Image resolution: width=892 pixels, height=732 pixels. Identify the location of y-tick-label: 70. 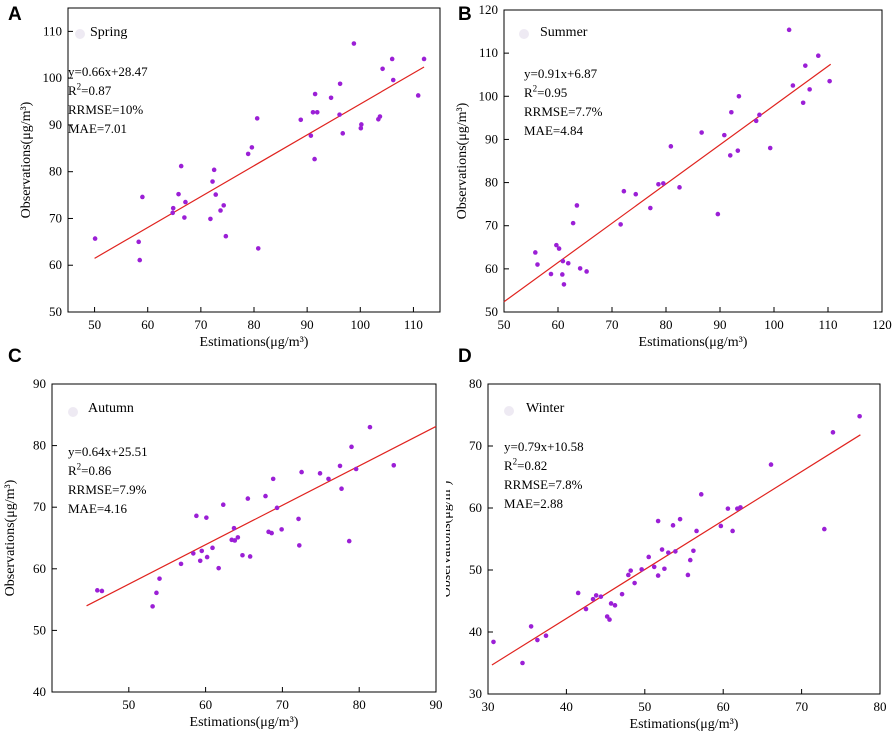
(475, 445).